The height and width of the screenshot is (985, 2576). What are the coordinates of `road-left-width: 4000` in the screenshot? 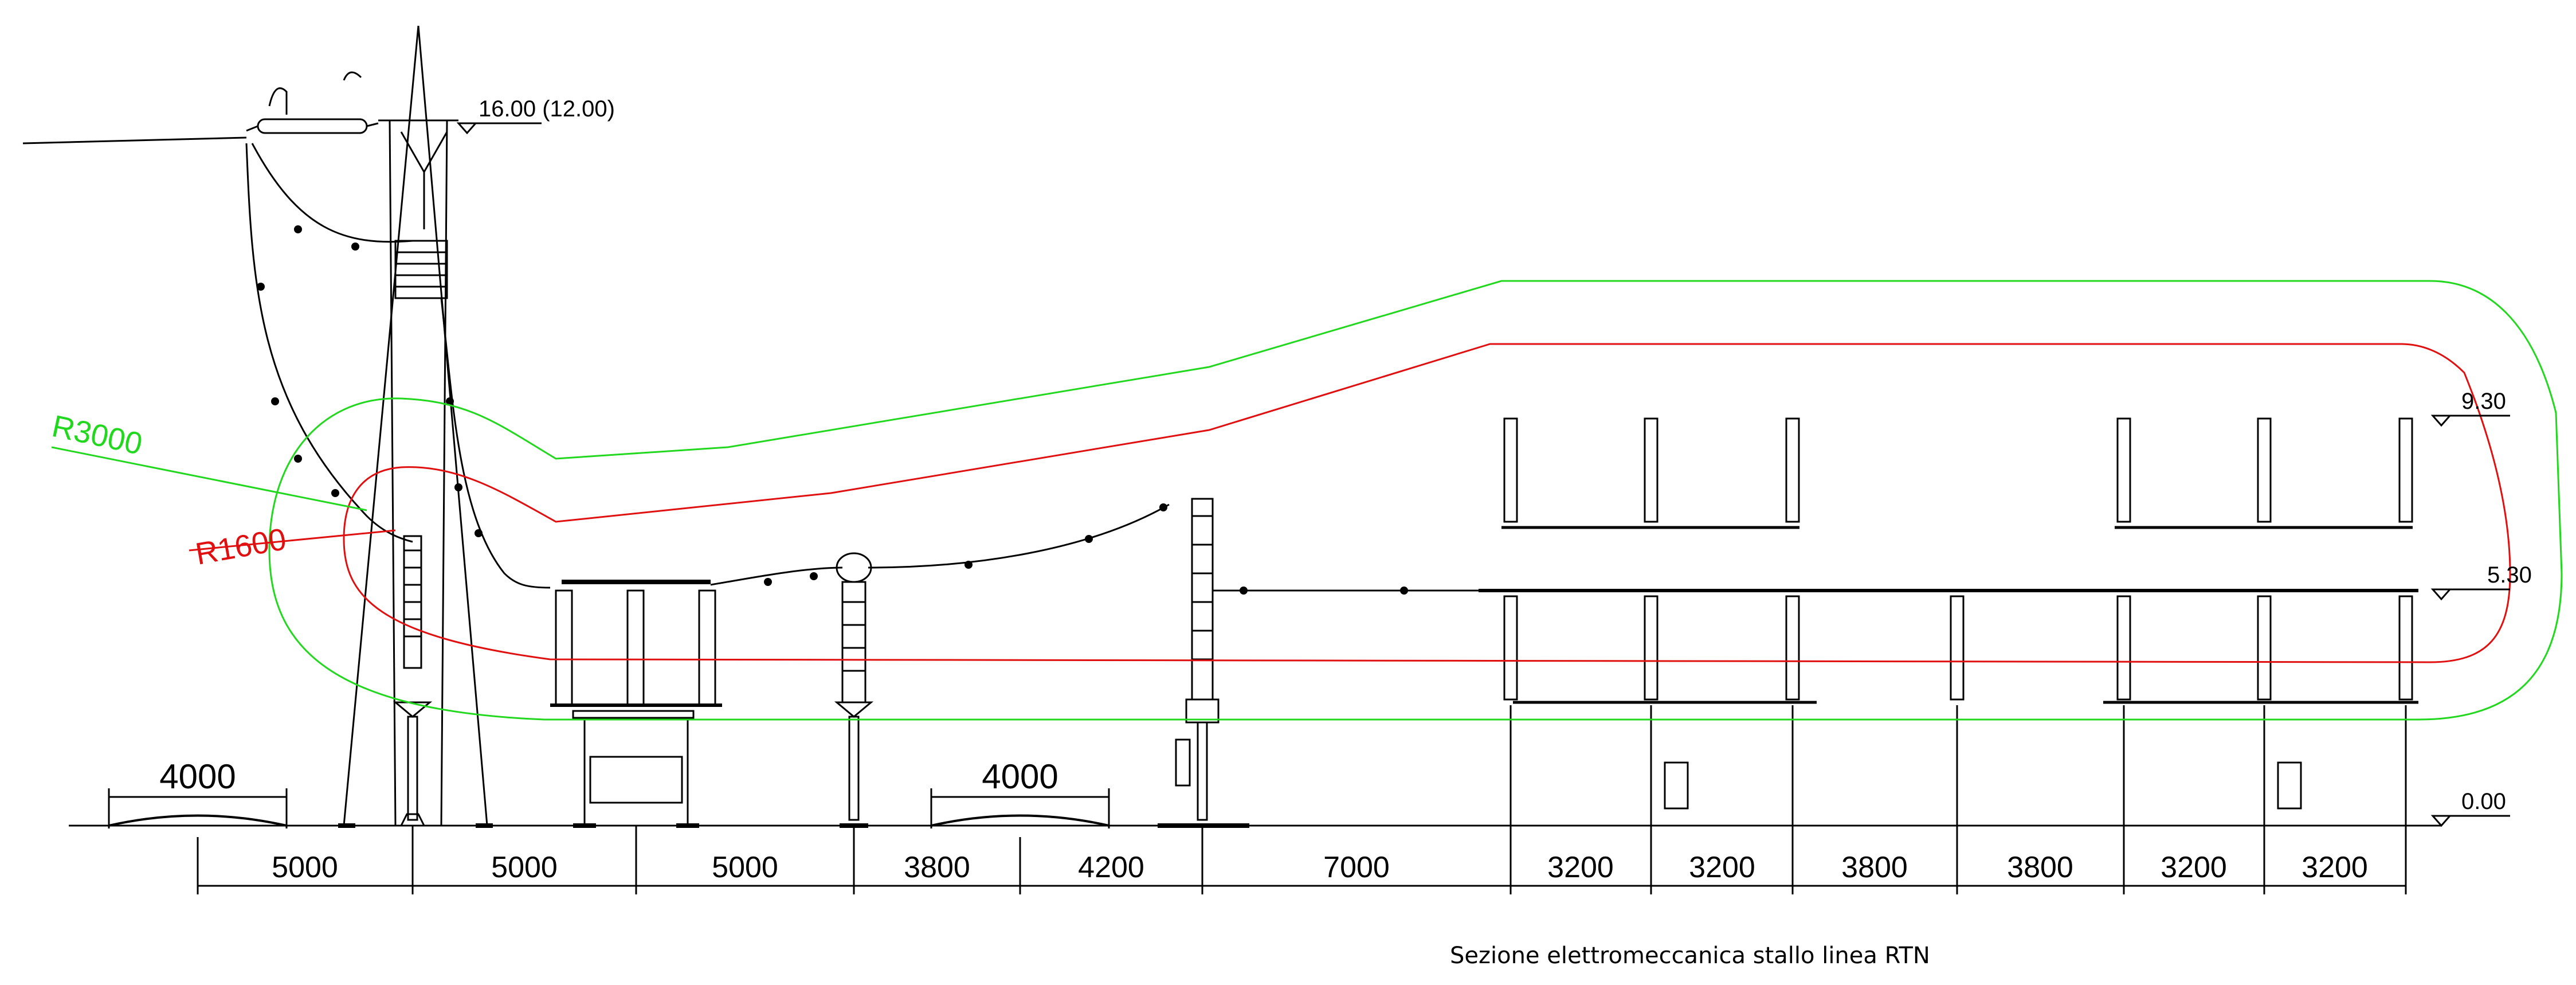 It's located at (197, 777).